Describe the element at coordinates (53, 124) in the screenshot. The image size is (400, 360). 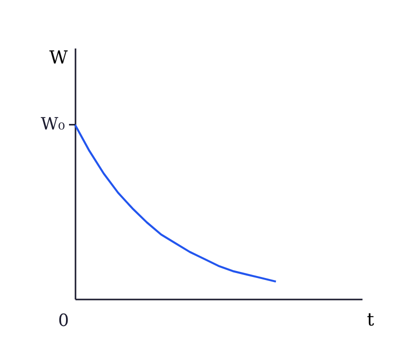
I see `text: W₀` at that location.